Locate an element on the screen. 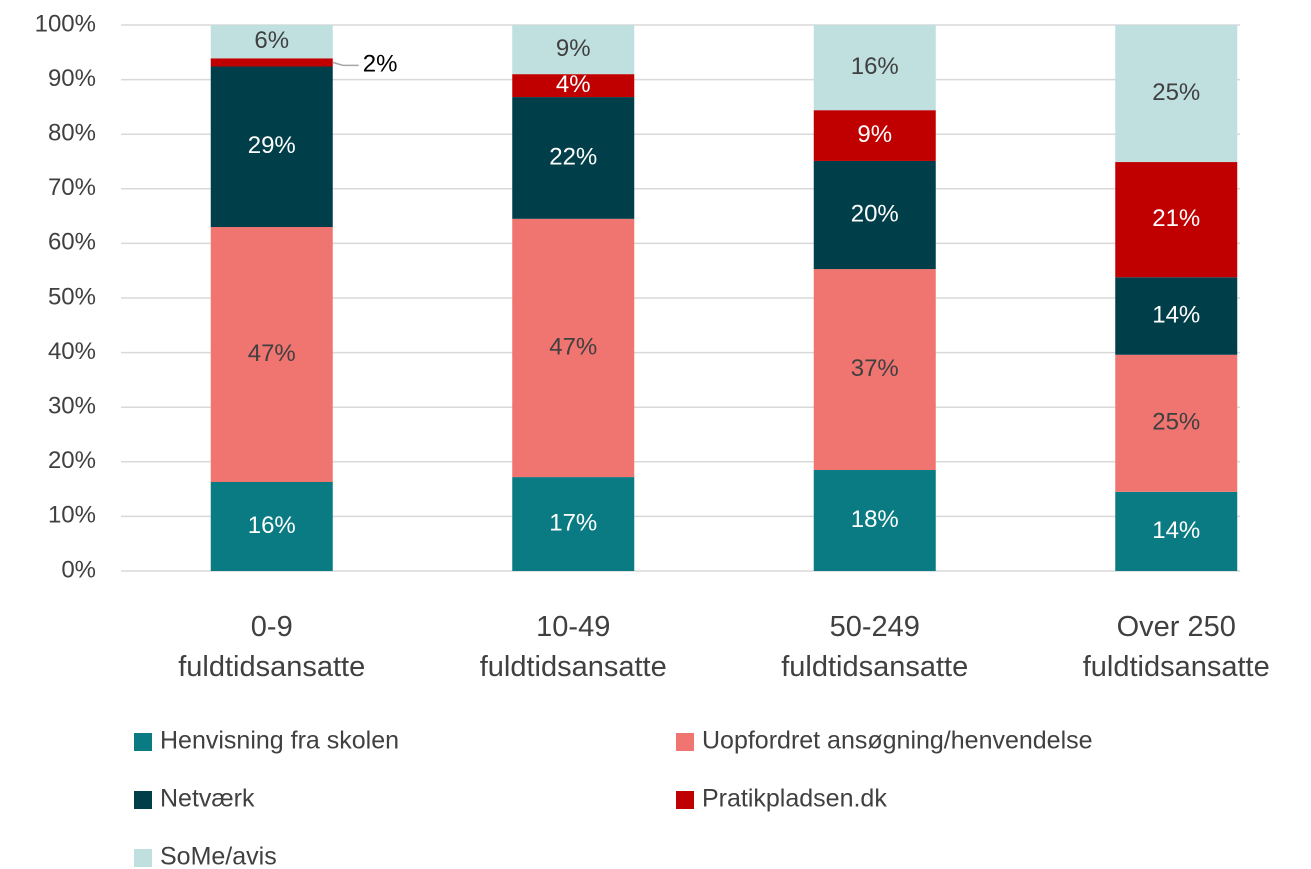 The image size is (1311, 869). value-label: 4% is located at coordinates (573, 84).